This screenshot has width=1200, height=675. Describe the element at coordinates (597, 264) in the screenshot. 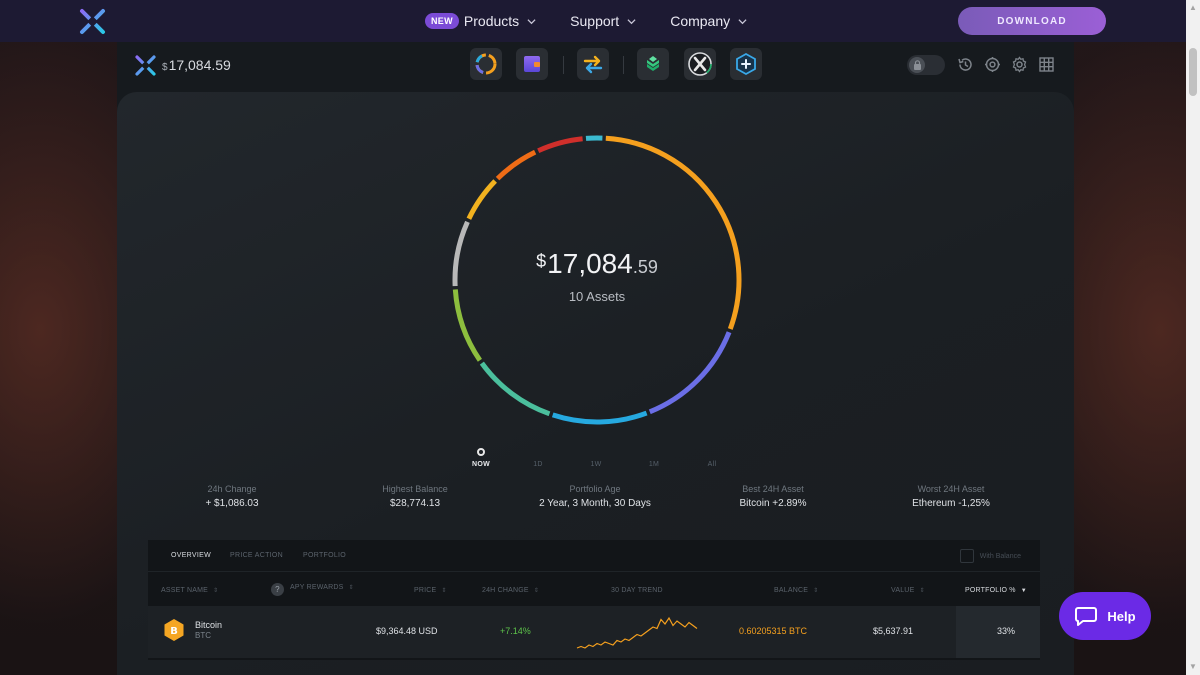

I see `portfolio-total: $17,084.59` at that location.